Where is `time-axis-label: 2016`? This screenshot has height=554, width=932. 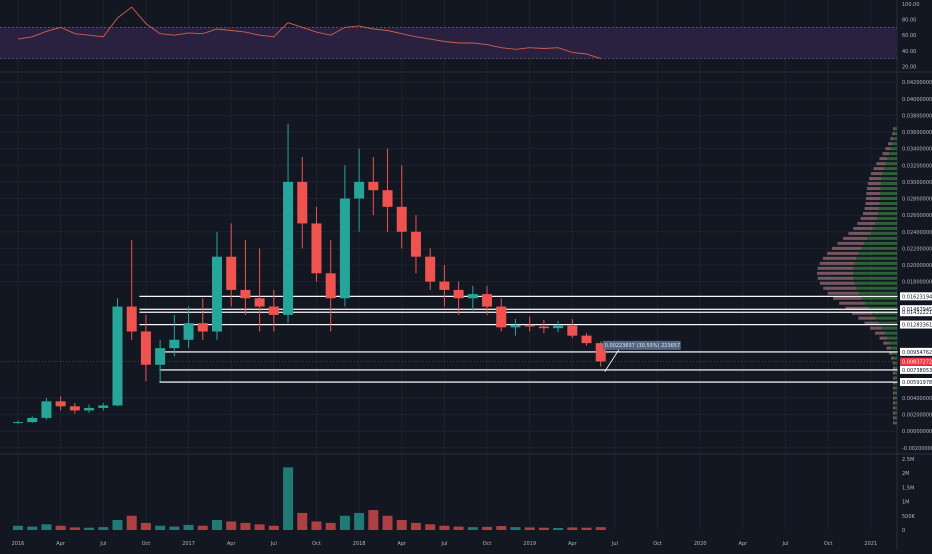 time-axis-label: 2016 is located at coordinates (18, 544).